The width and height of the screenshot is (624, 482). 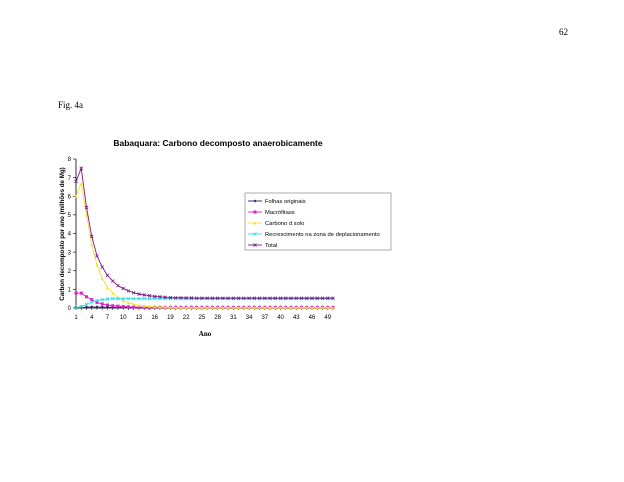 What do you see at coordinates (233, 318) in the screenshot?
I see `x-tick-label-31: 31` at bounding box center [233, 318].